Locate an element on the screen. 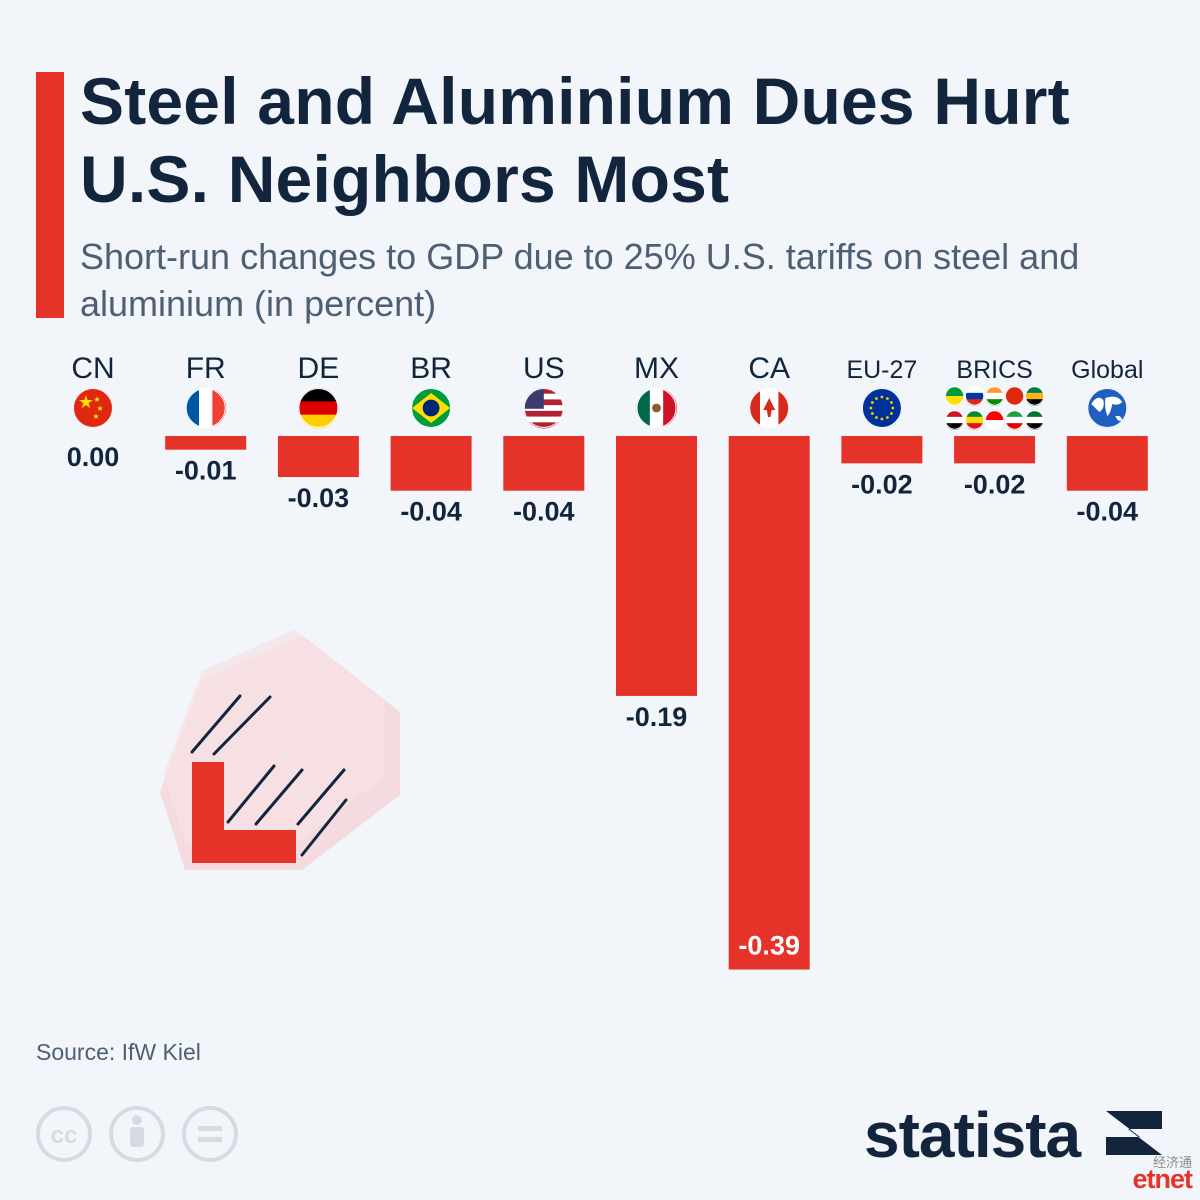 This screenshot has height=1200, width=1200. no-derivatives-icon is located at coordinates (210, 1134).